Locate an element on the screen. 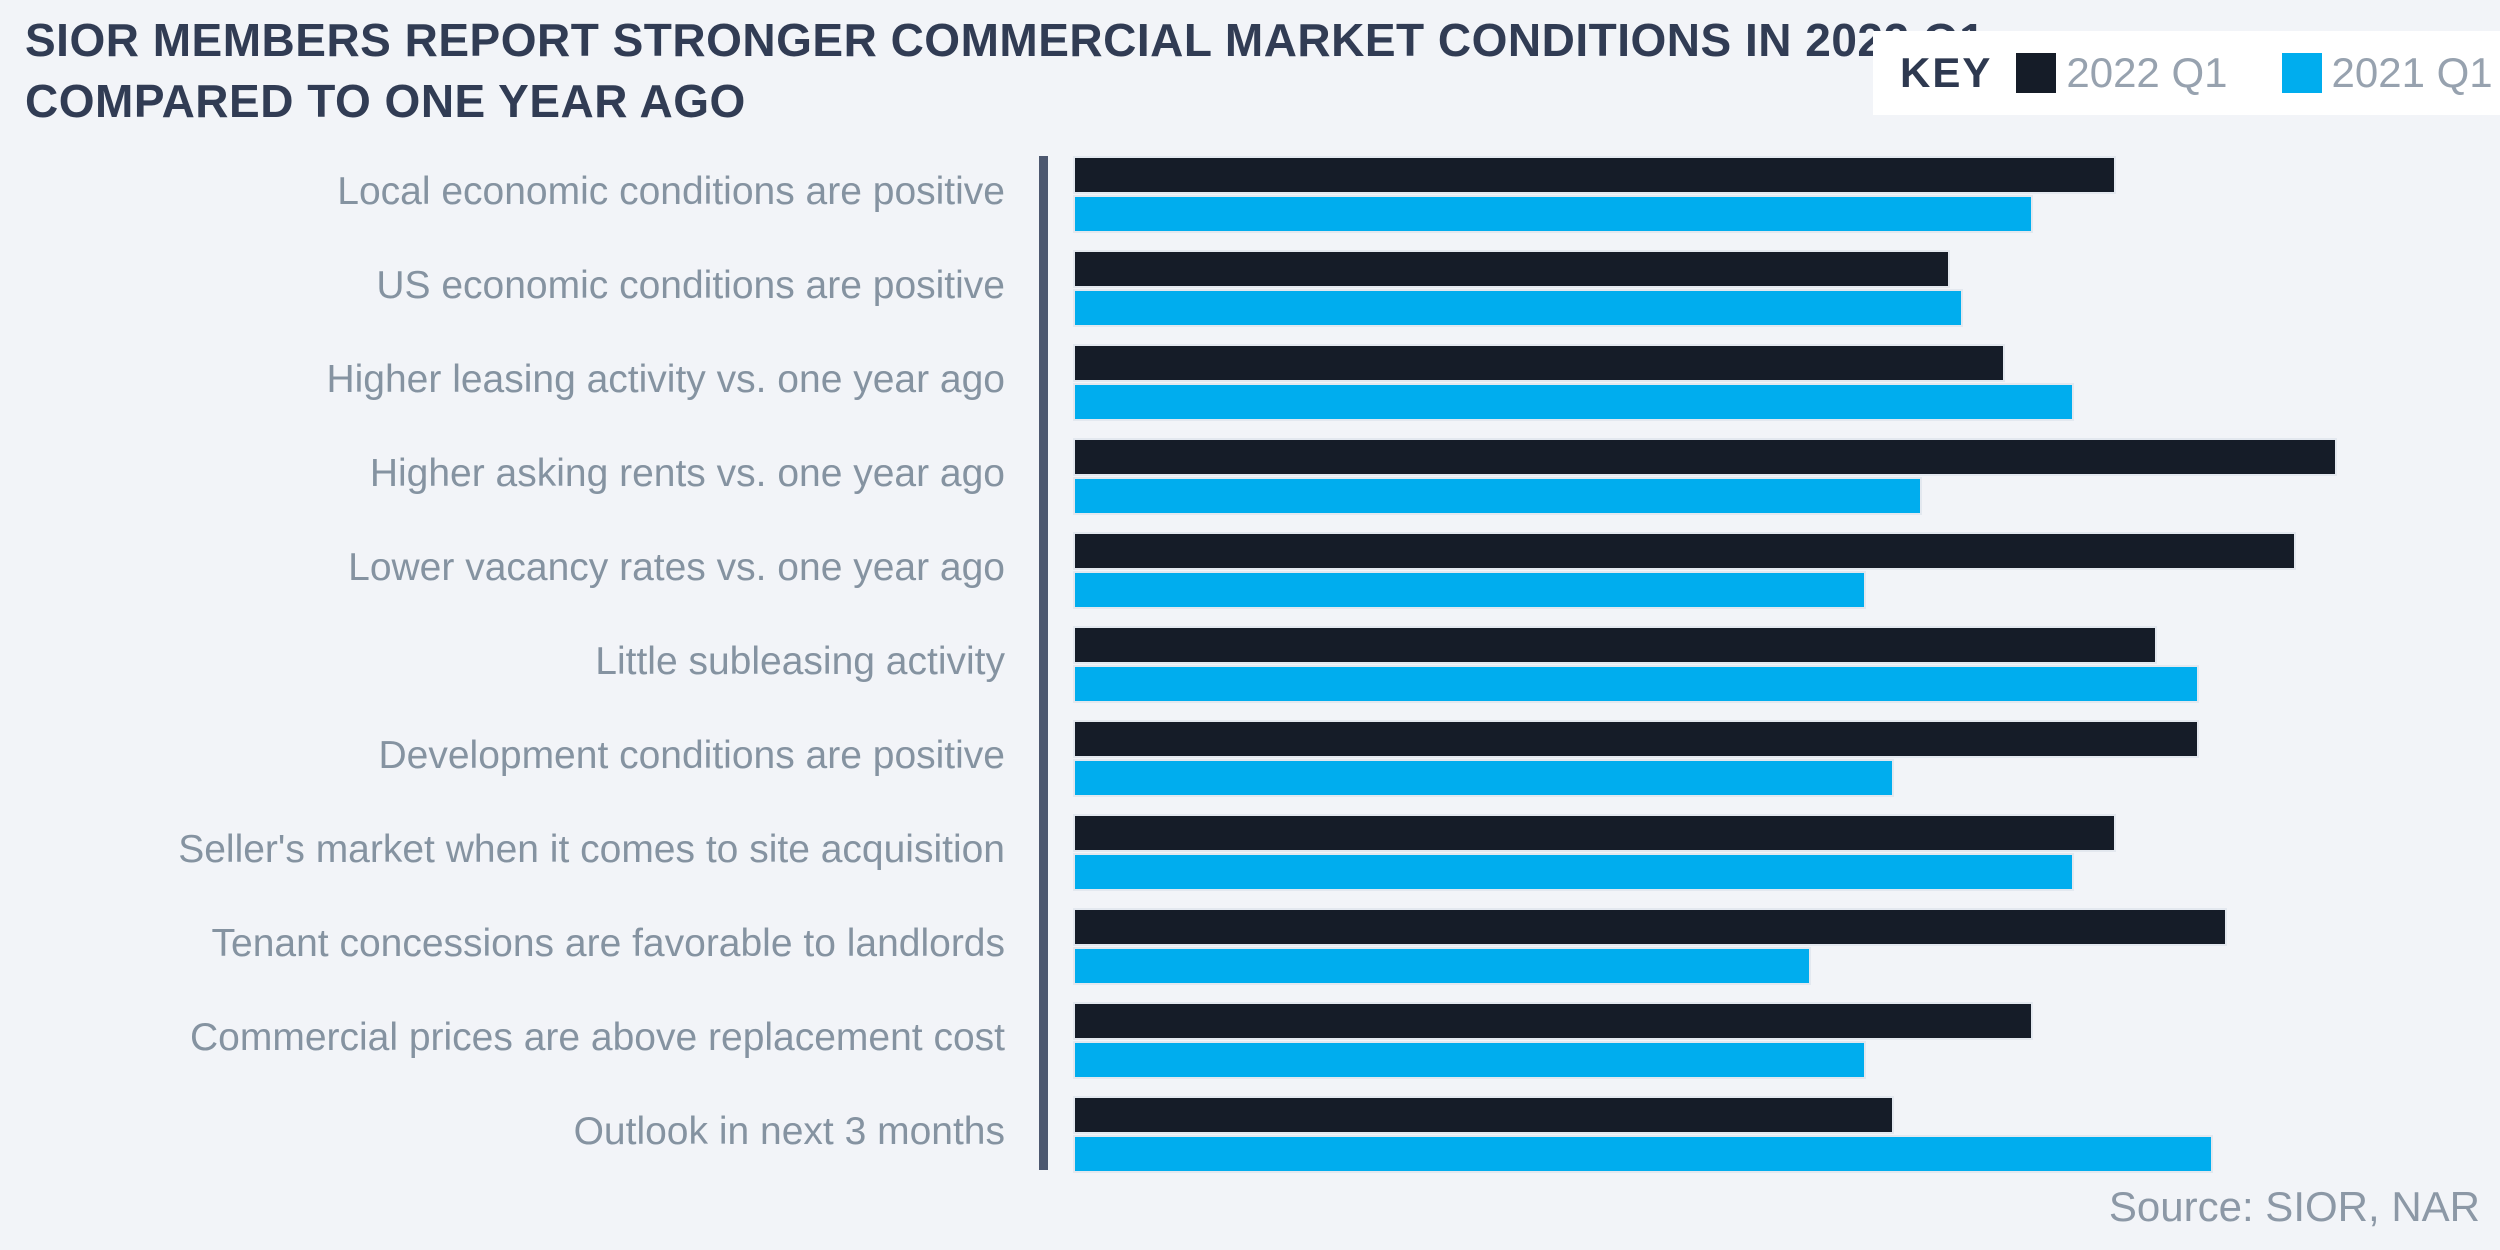 Image resolution: width=2500 pixels, height=1250 pixels. category-label: Development conditions are positive is located at coordinates (691, 755).